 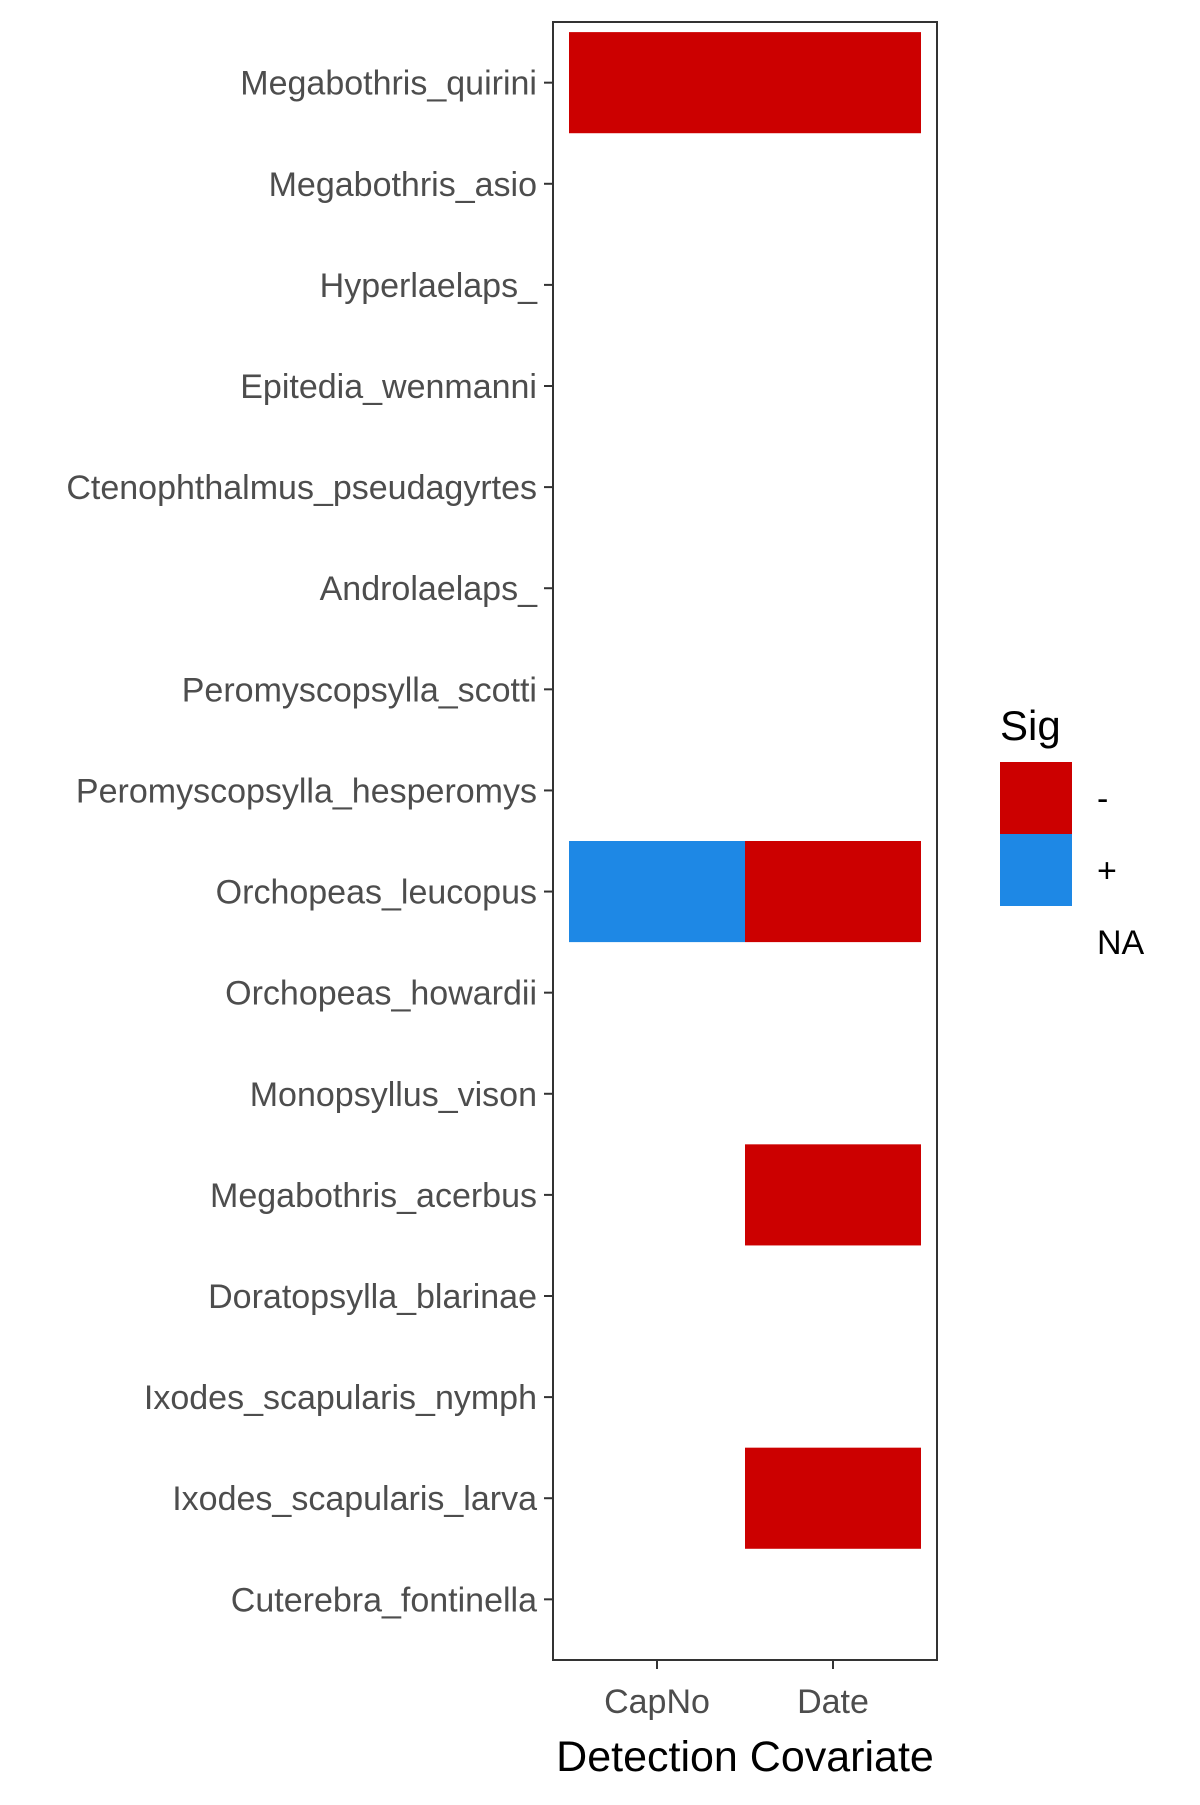 What do you see at coordinates (833, 1702) in the screenshot?
I see `x-tick-label-date: Date` at bounding box center [833, 1702].